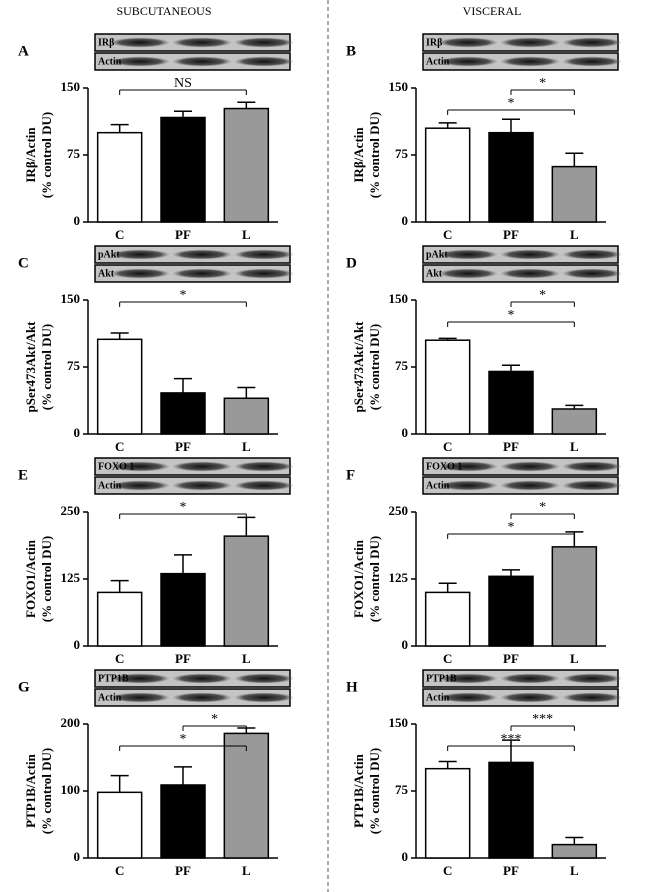 The image size is (656, 892). Describe the element at coordinates (163, 11) in the screenshot. I see `column-header: SUBCUTANEOUS` at that location.